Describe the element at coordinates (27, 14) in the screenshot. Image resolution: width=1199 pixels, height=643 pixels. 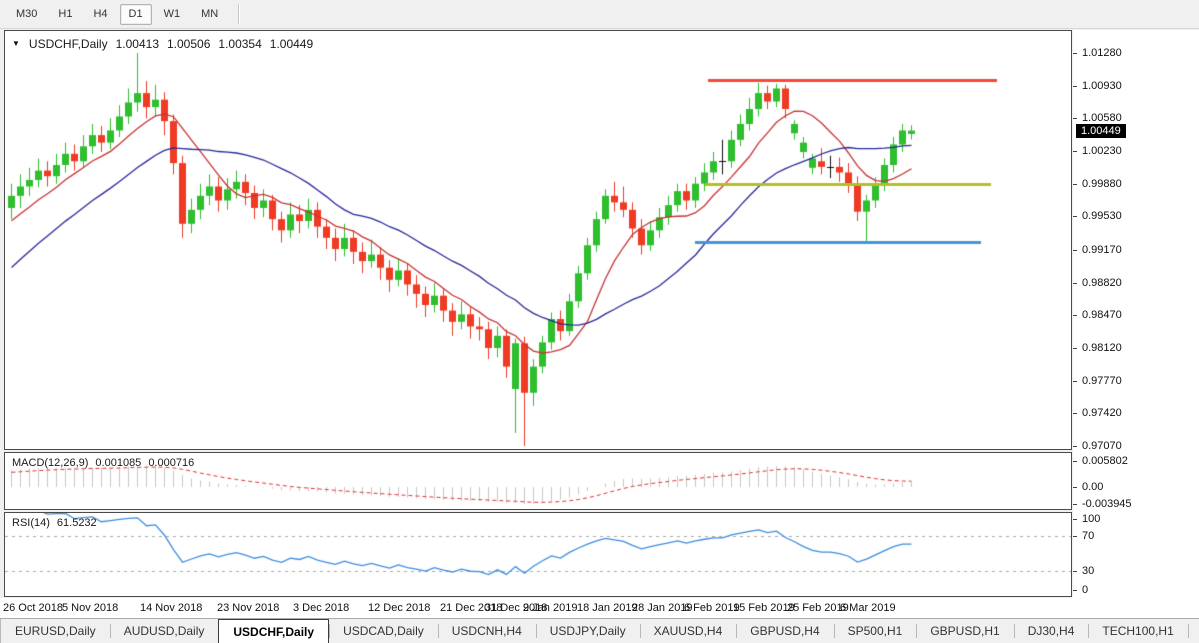
I see `timeframe-button-m30: M30` at that location.